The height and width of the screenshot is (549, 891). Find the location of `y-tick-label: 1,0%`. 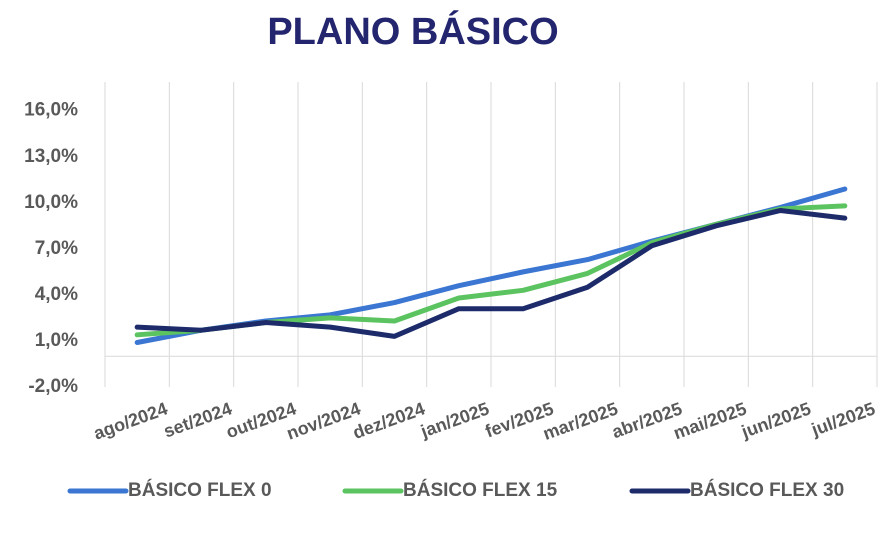

y-tick-label: 1,0% is located at coordinates (56, 340).